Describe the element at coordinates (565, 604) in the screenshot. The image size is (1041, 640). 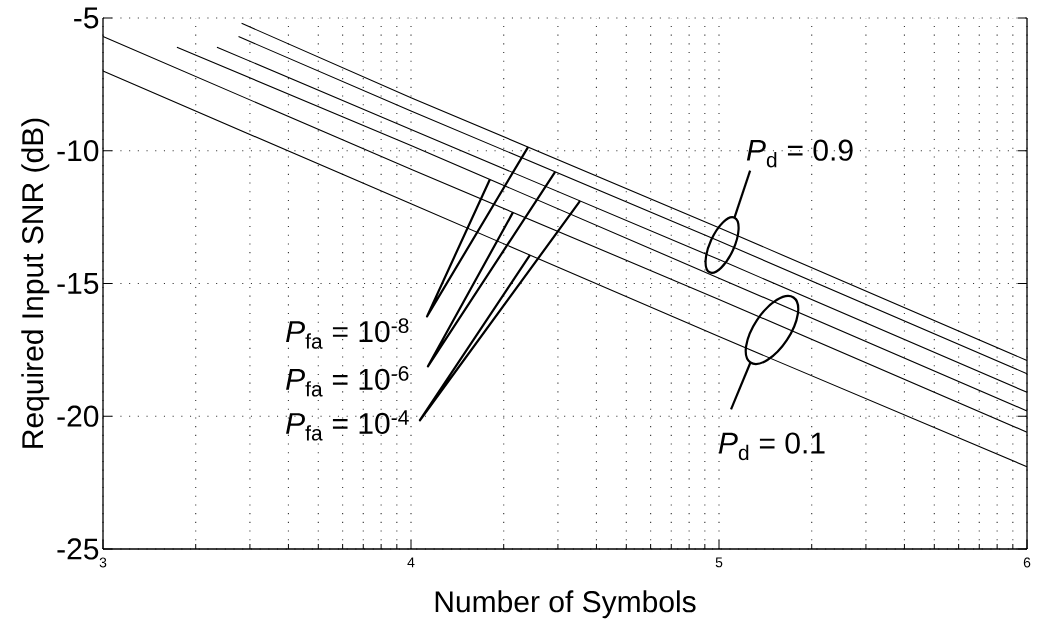
I see `x-axis-title: Number of Symbols` at that location.